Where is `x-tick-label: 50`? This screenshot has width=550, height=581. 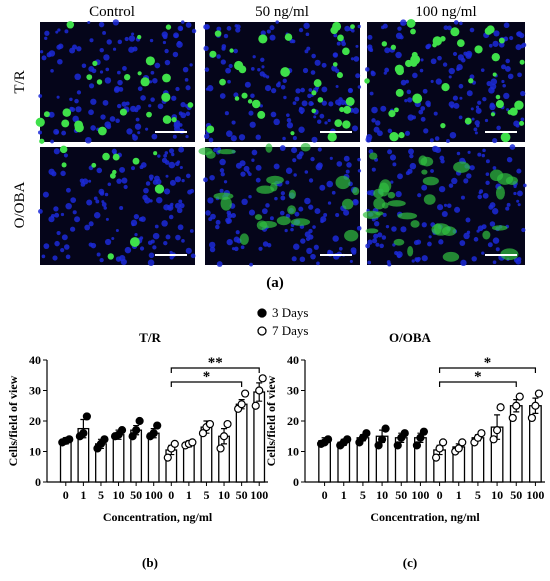
x-tick-label: 50 is located at coordinates (242, 495).